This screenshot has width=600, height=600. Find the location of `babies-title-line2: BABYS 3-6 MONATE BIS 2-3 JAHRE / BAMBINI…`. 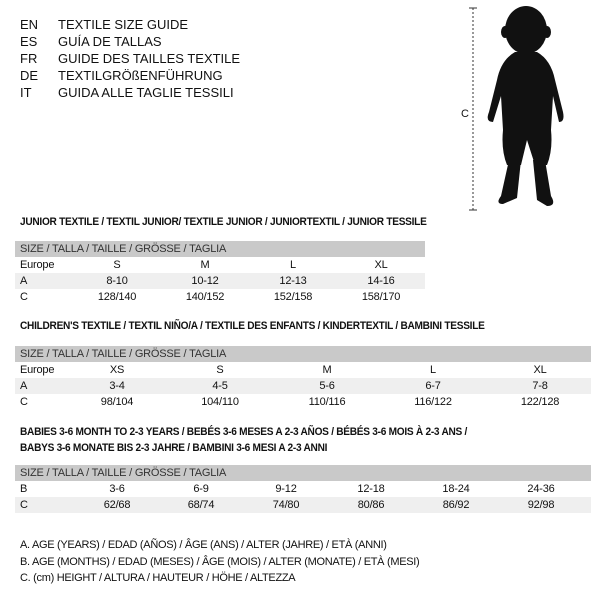

babies-title-line2: BABYS 3-6 MONATE BIS 2-3 JAHRE / BAMBINI… is located at coordinates (174, 448).